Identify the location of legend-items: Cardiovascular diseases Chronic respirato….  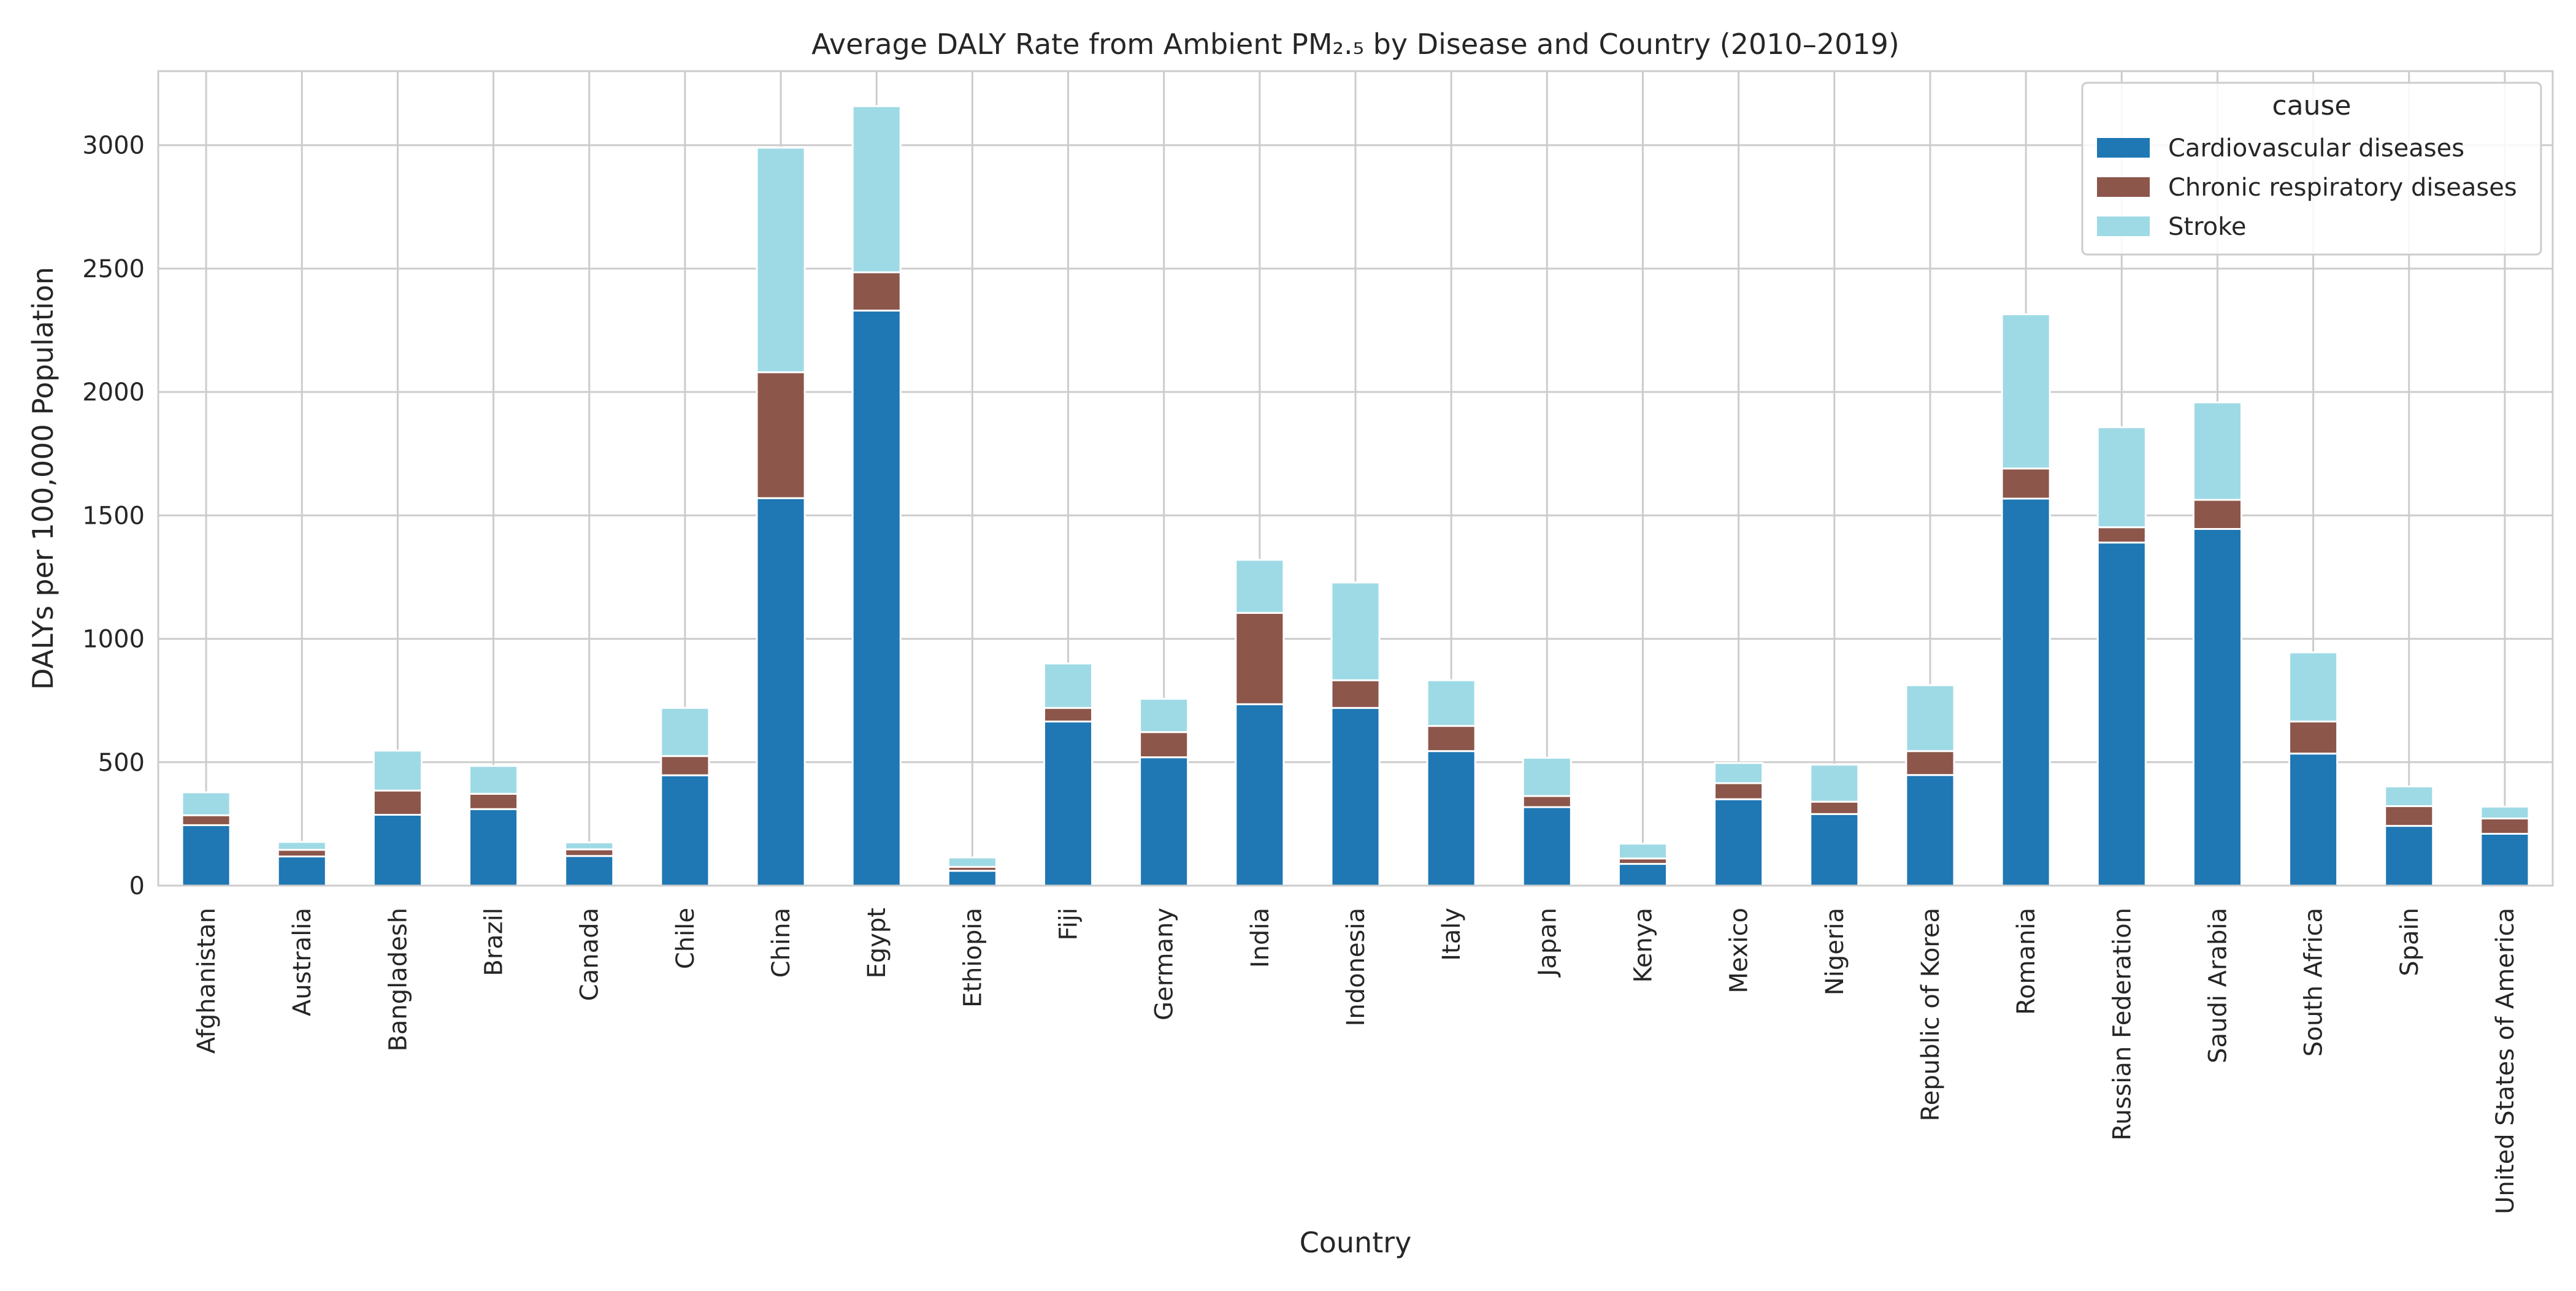
(2307, 187).